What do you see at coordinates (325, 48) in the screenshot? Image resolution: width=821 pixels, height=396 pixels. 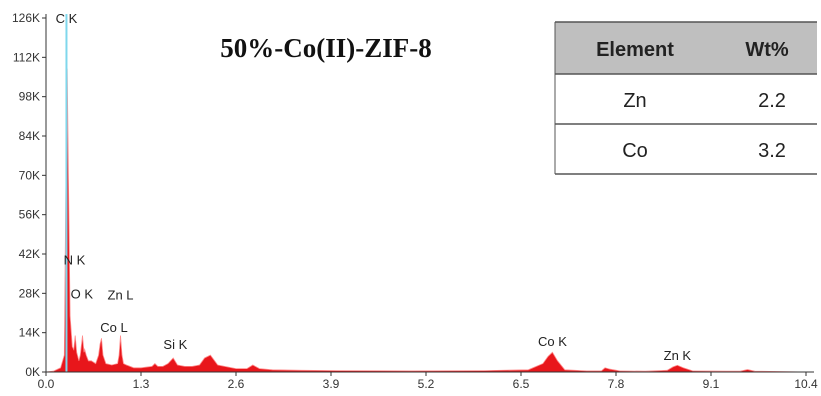 I see `chart-title: 50%-Co(II)-ZIF-8` at bounding box center [325, 48].